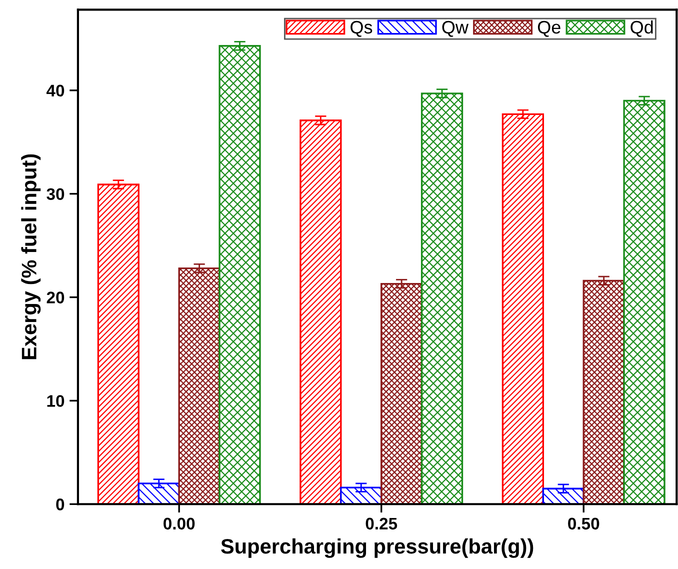 This screenshot has height=569, width=678. I want to click on x-tick-label: 0.25, so click(382, 524).